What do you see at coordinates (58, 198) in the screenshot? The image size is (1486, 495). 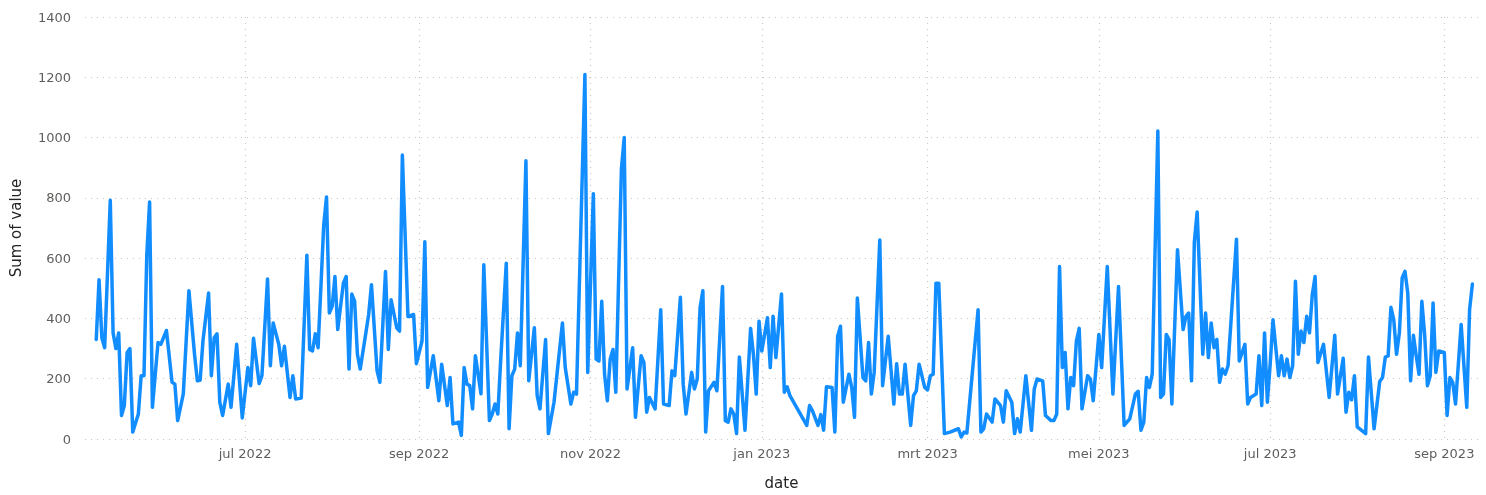 I see `y-tick-label: 800` at bounding box center [58, 198].